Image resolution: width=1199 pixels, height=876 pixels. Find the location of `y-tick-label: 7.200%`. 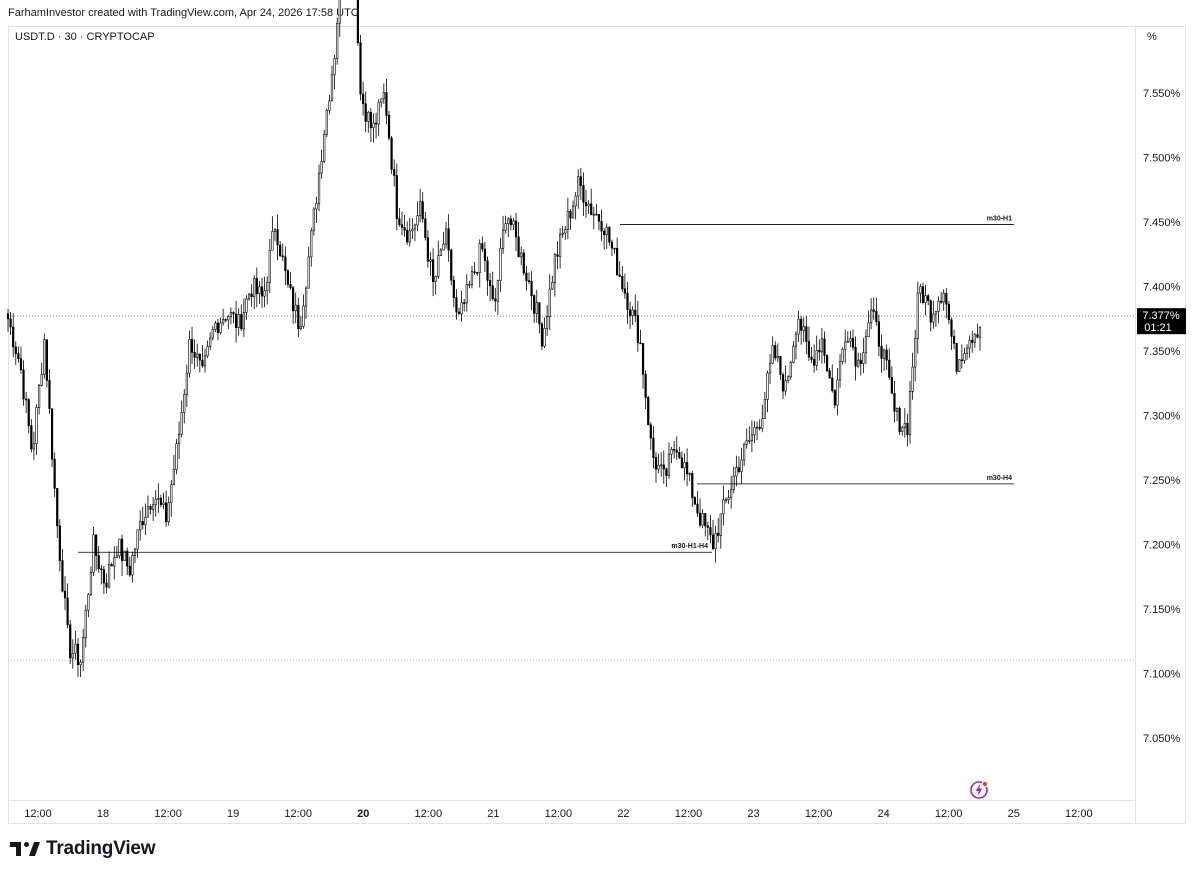

y-tick-label: 7.200% is located at coordinates (1162, 546).